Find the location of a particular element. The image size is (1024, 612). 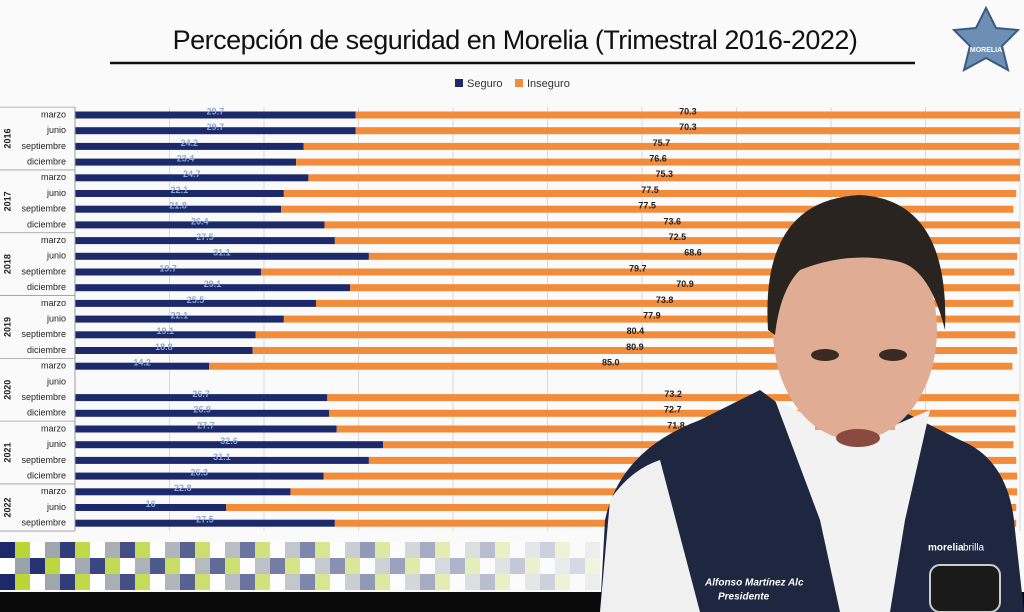

phone is located at coordinates (965, 588).